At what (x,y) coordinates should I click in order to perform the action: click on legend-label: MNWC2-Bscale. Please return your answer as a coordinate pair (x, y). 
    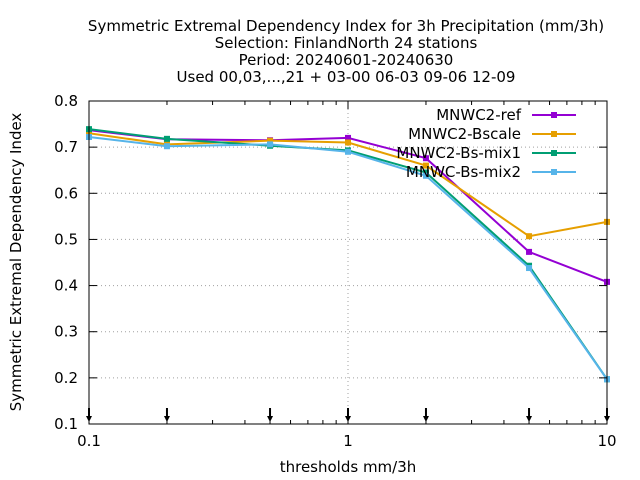
    Looking at the image, I should click on (464, 134).